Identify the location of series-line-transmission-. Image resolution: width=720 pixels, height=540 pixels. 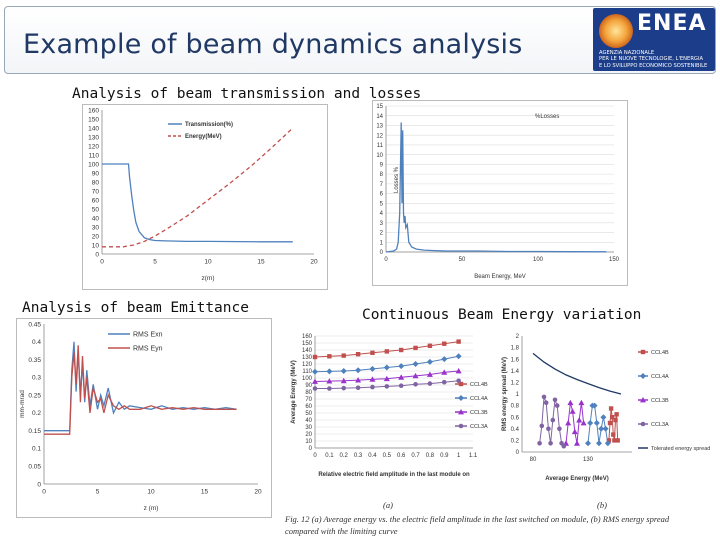
(197, 203).